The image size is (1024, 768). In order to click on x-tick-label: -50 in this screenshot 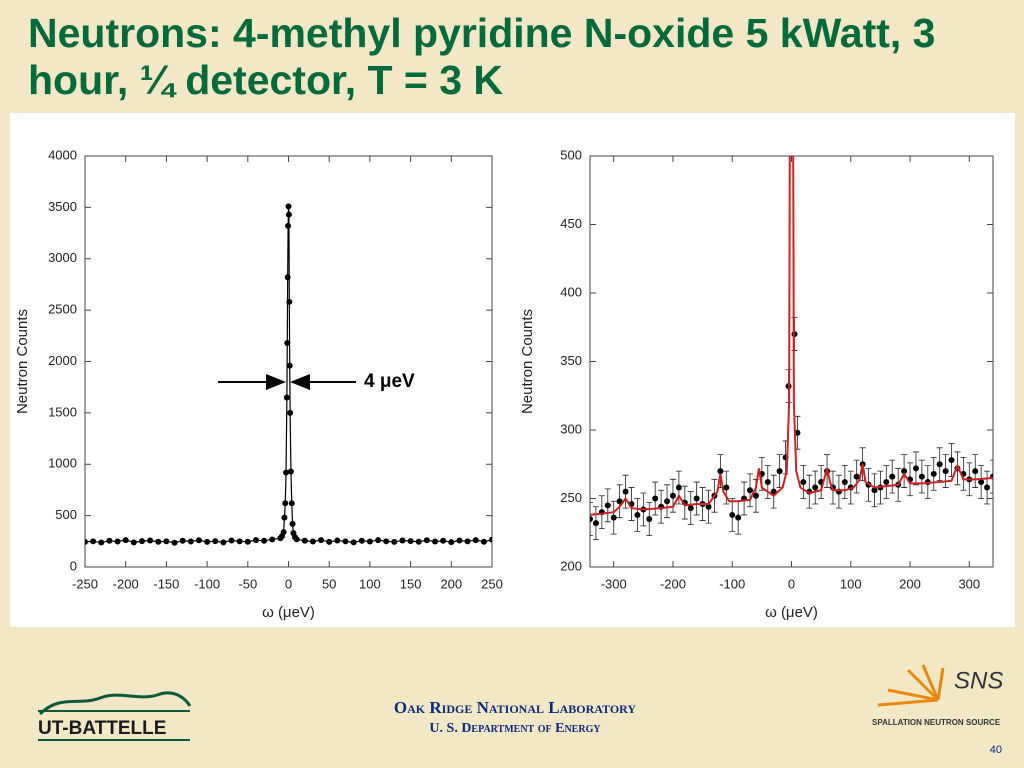, I will do `click(247, 583)`.